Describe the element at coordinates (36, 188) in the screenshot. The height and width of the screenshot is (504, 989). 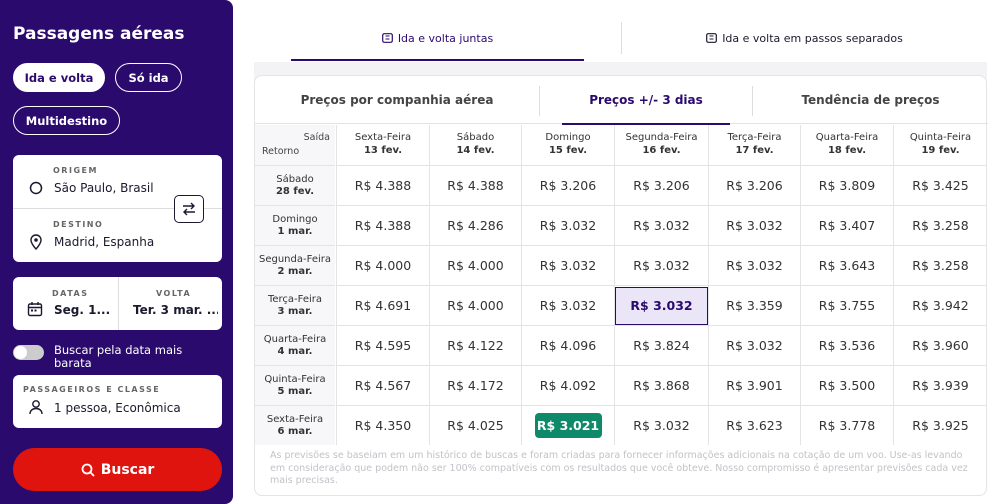
I see `origin-circle-icon` at that location.